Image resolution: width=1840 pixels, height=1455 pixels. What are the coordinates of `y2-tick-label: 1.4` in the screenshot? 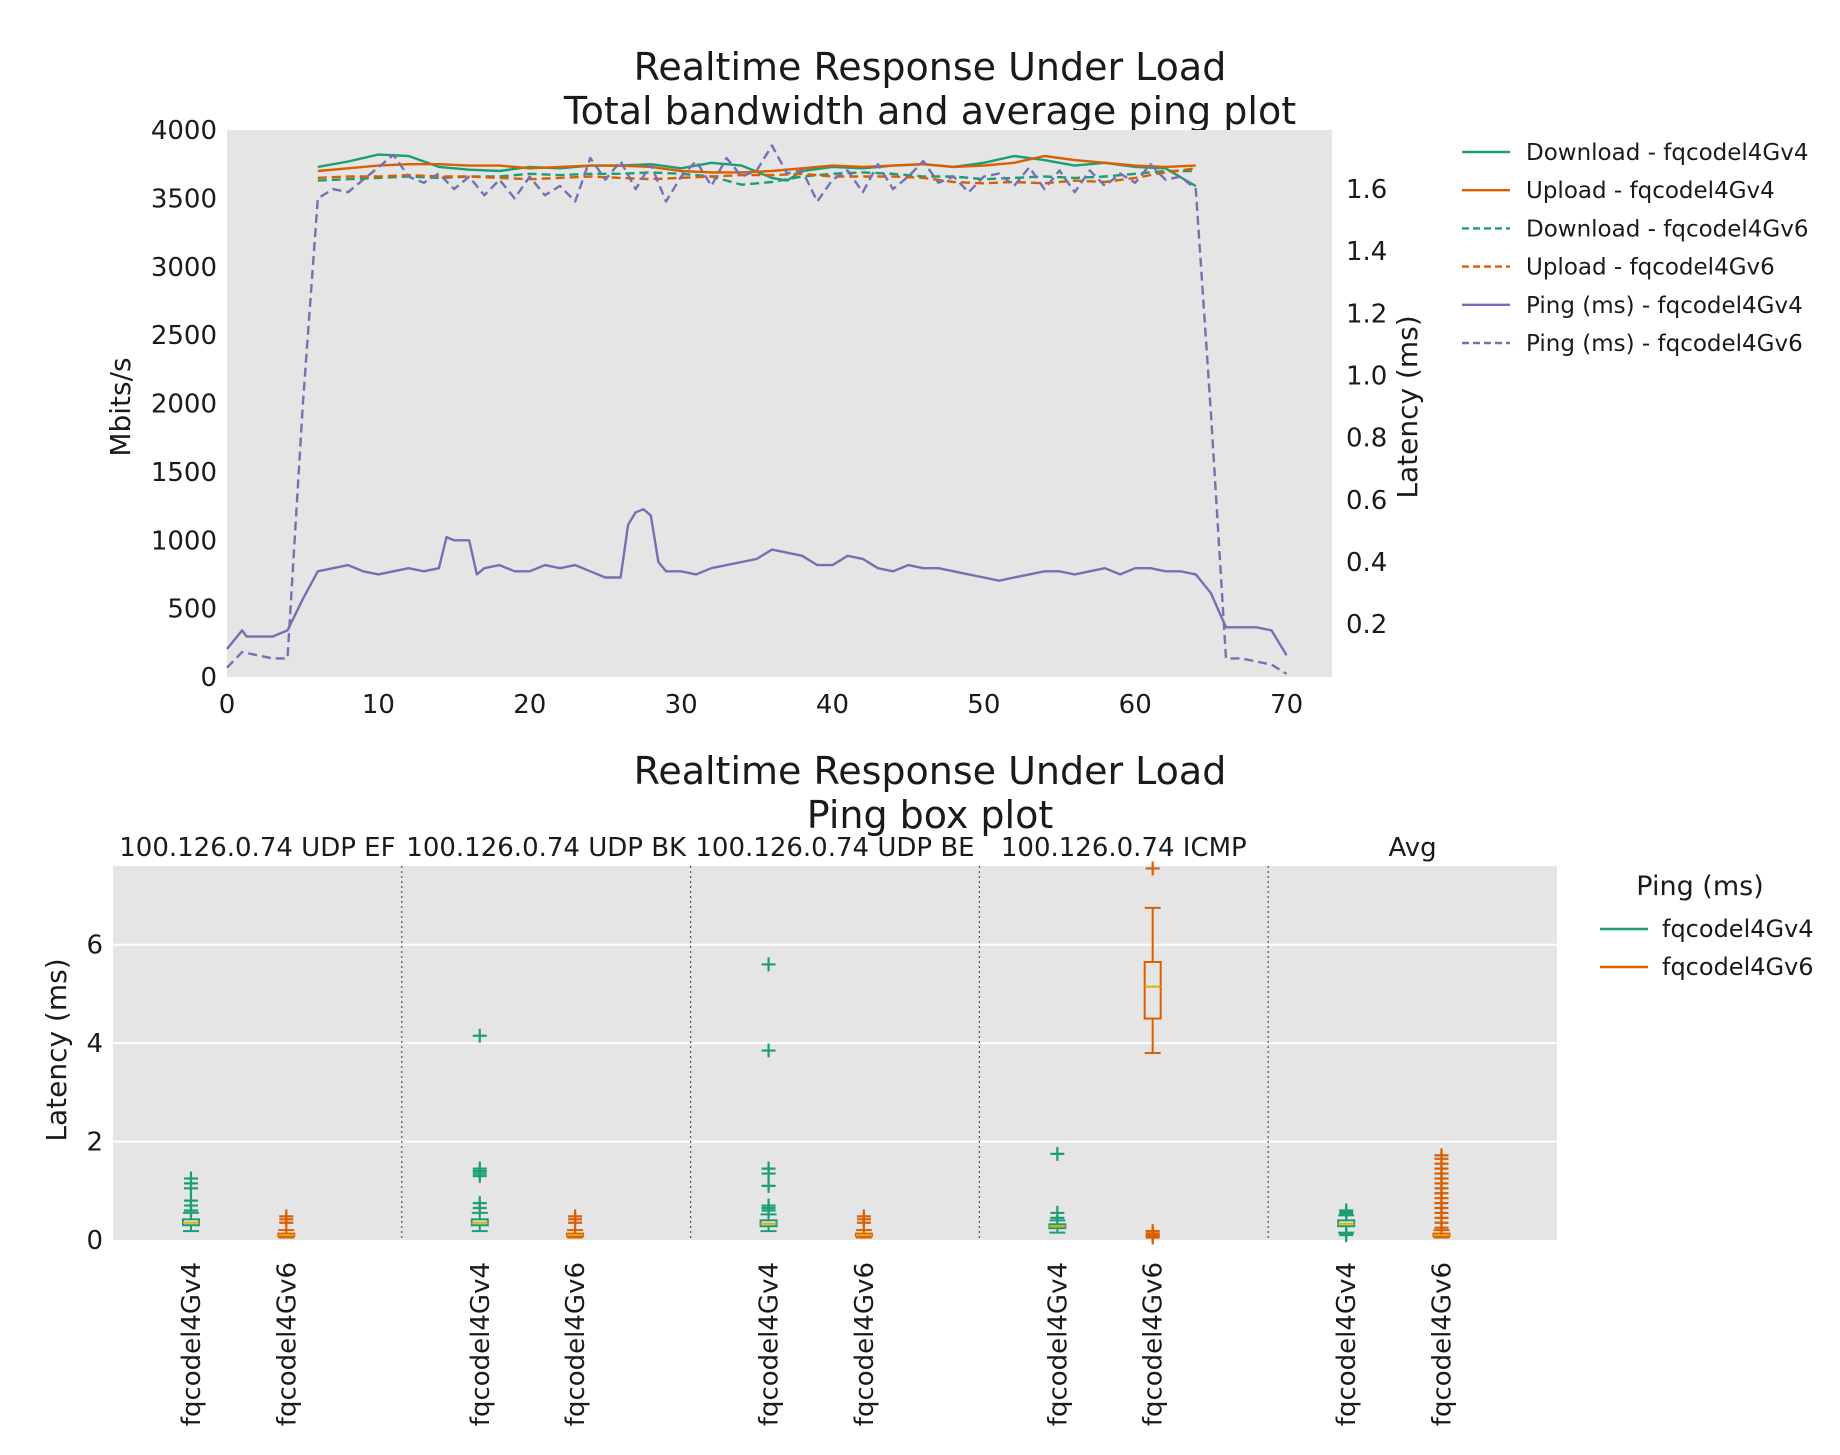 It's located at (1366, 252).